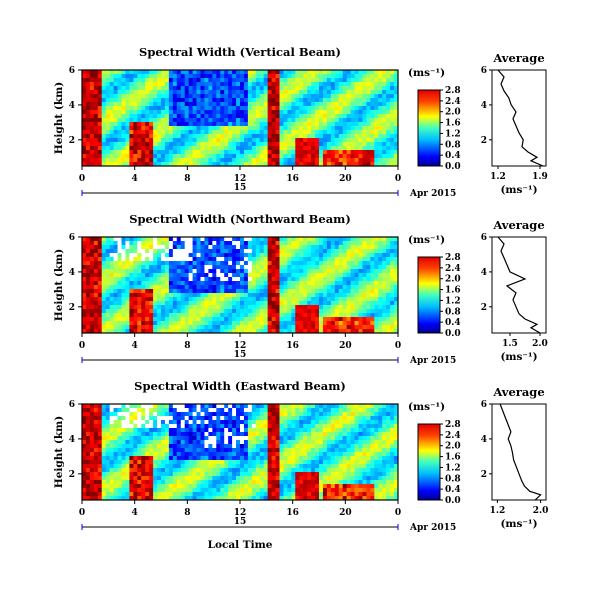 Image resolution: width=613 pixels, height=598 pixels. I want to click on x-axis-title: Local Time, so click(240, 545).